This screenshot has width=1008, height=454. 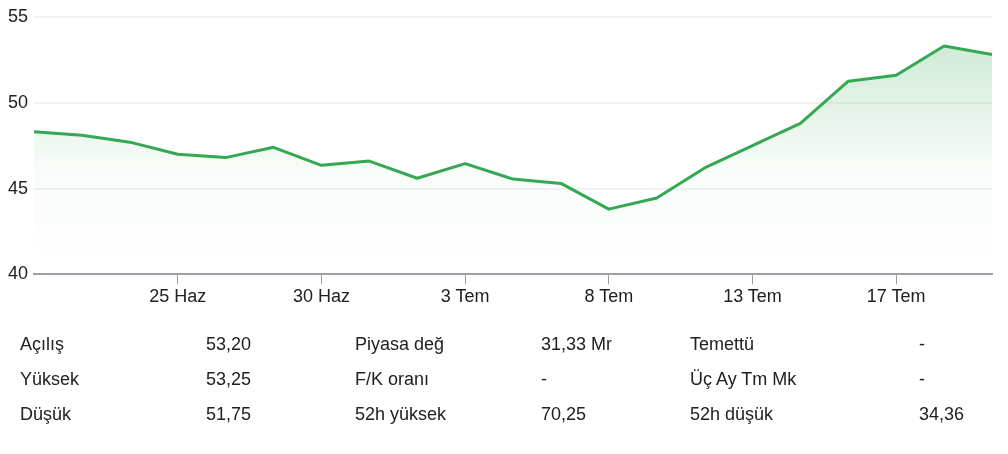 I want to click on y-tick-label: 55, so click(x=18, y=15).